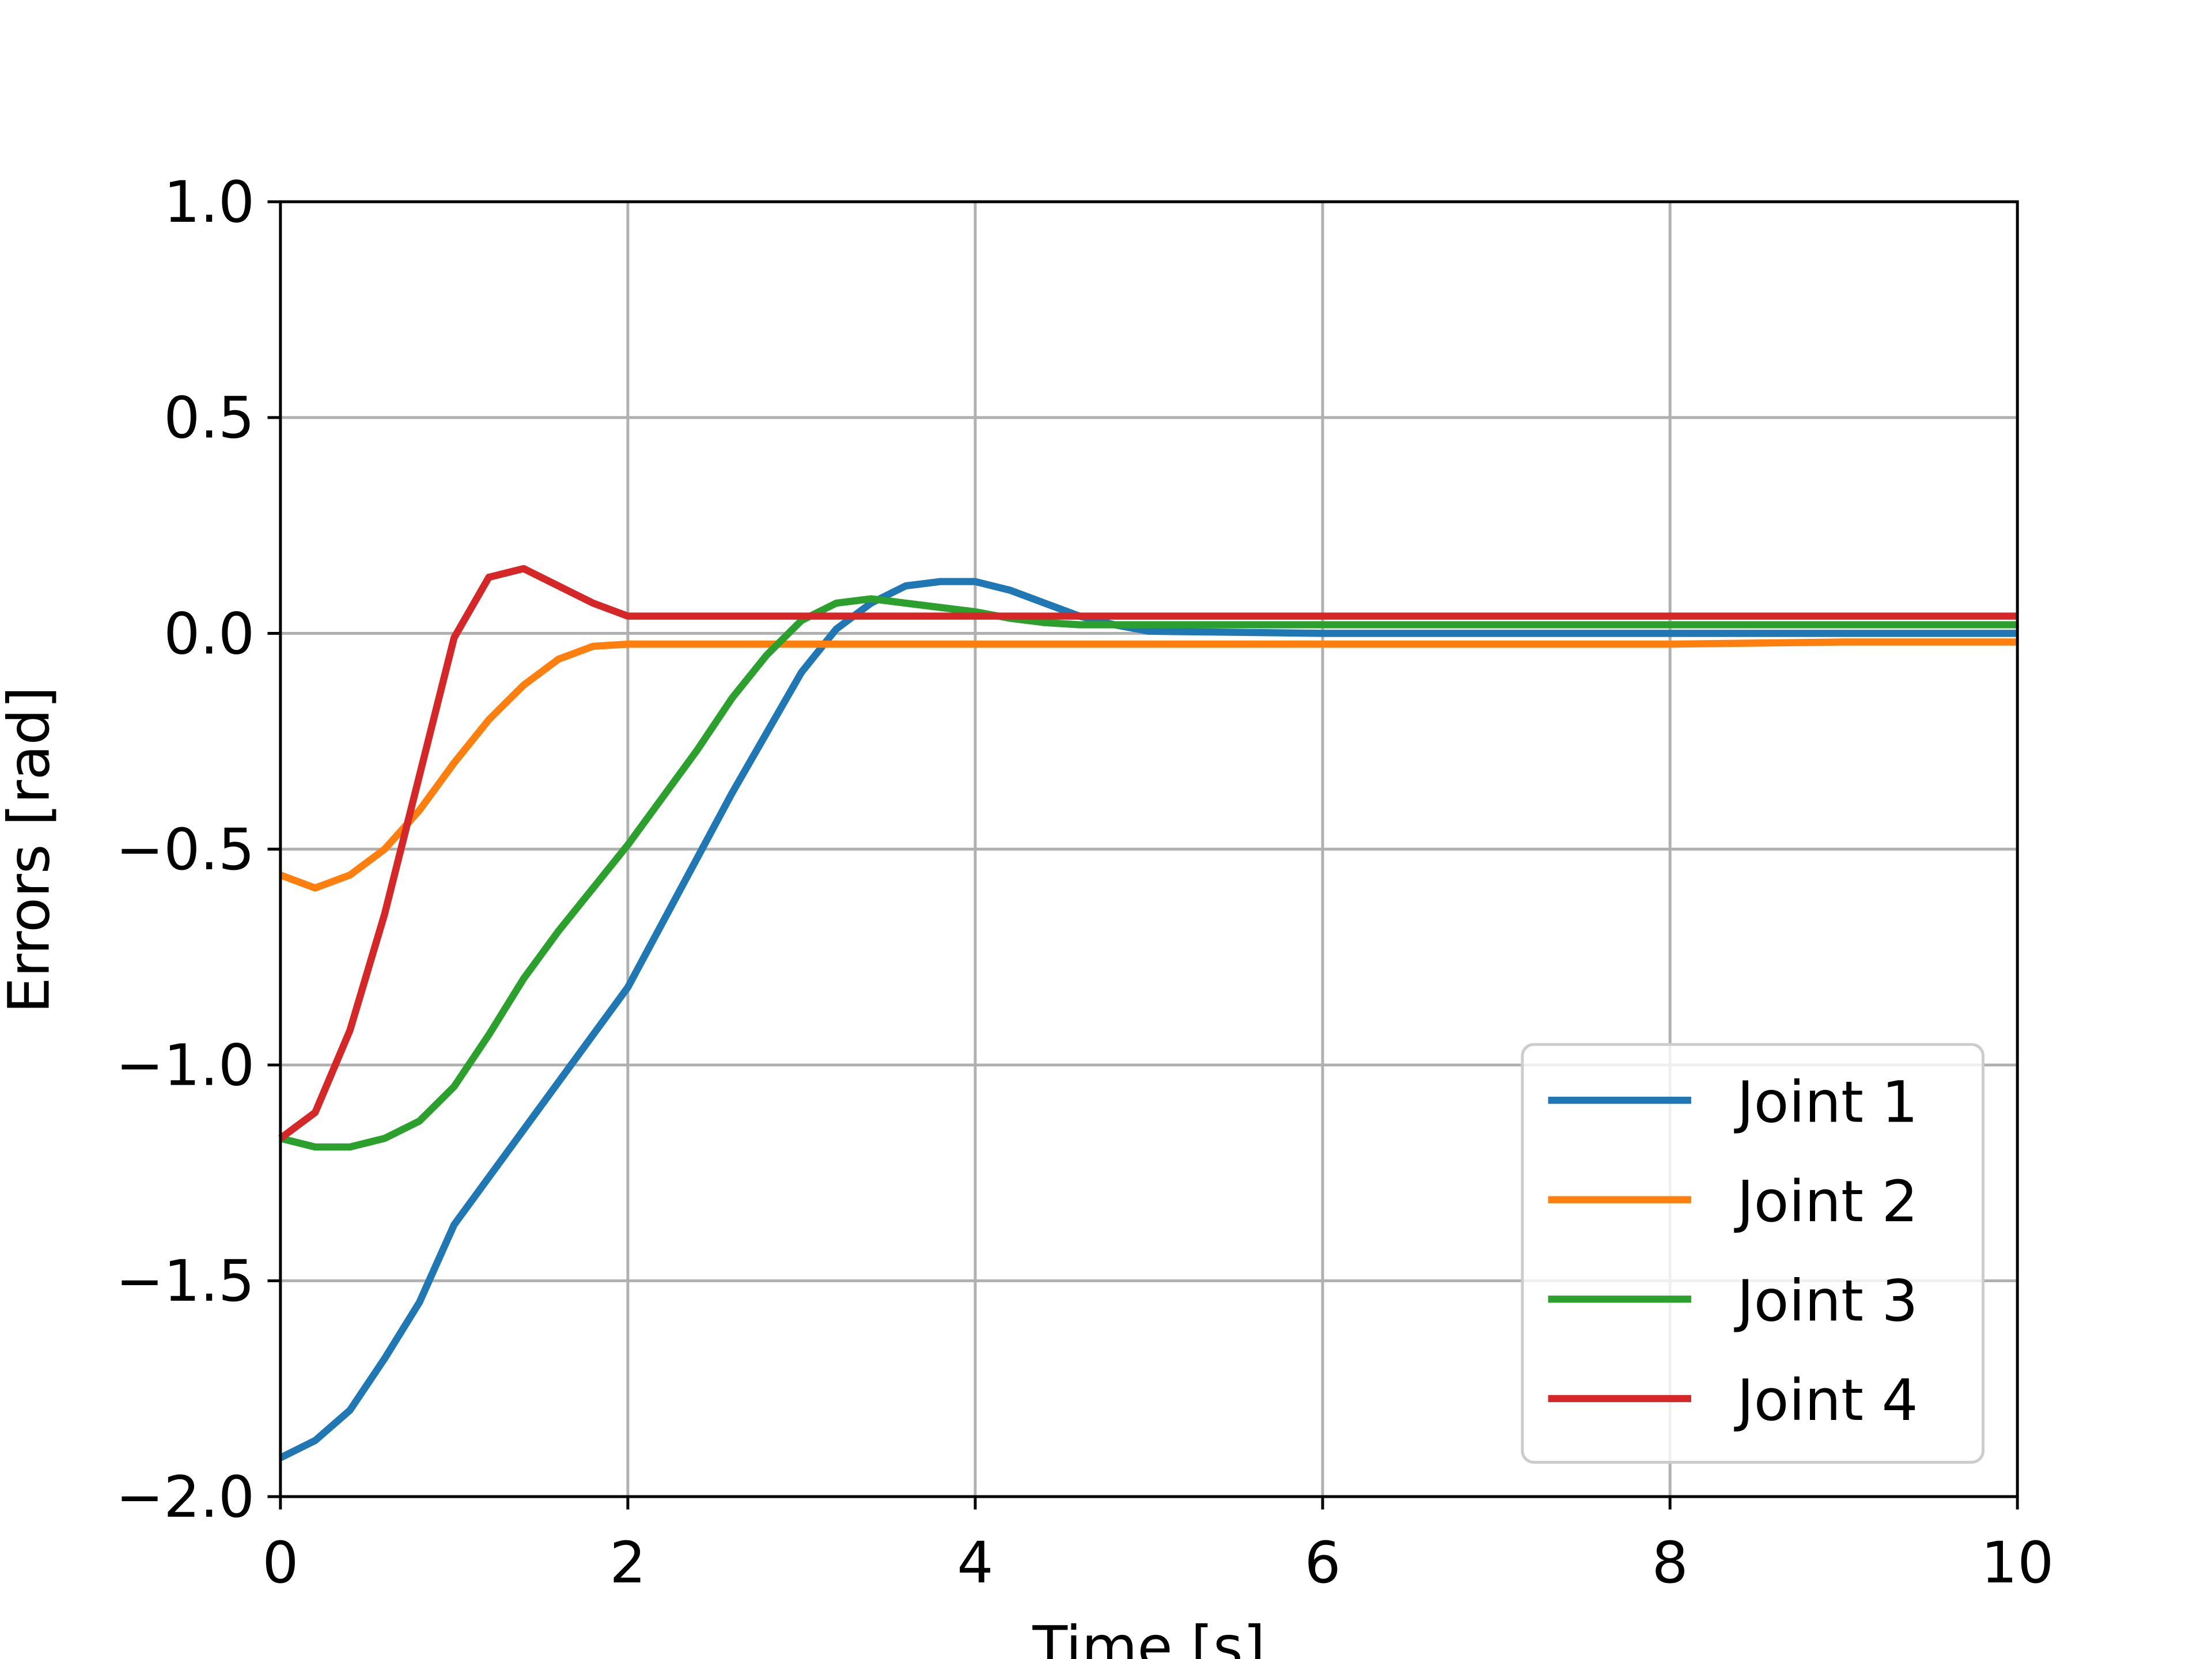 This screenshot has height=1659, width=2212. Describe the element at coordinates (2017, 1563) in the screenshot. I see `x-tick-label: 10` at that location.